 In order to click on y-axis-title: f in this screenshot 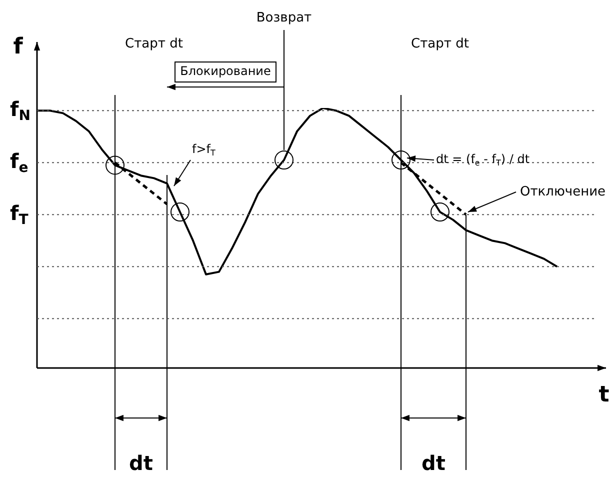, I will do `click(18, 47)`.